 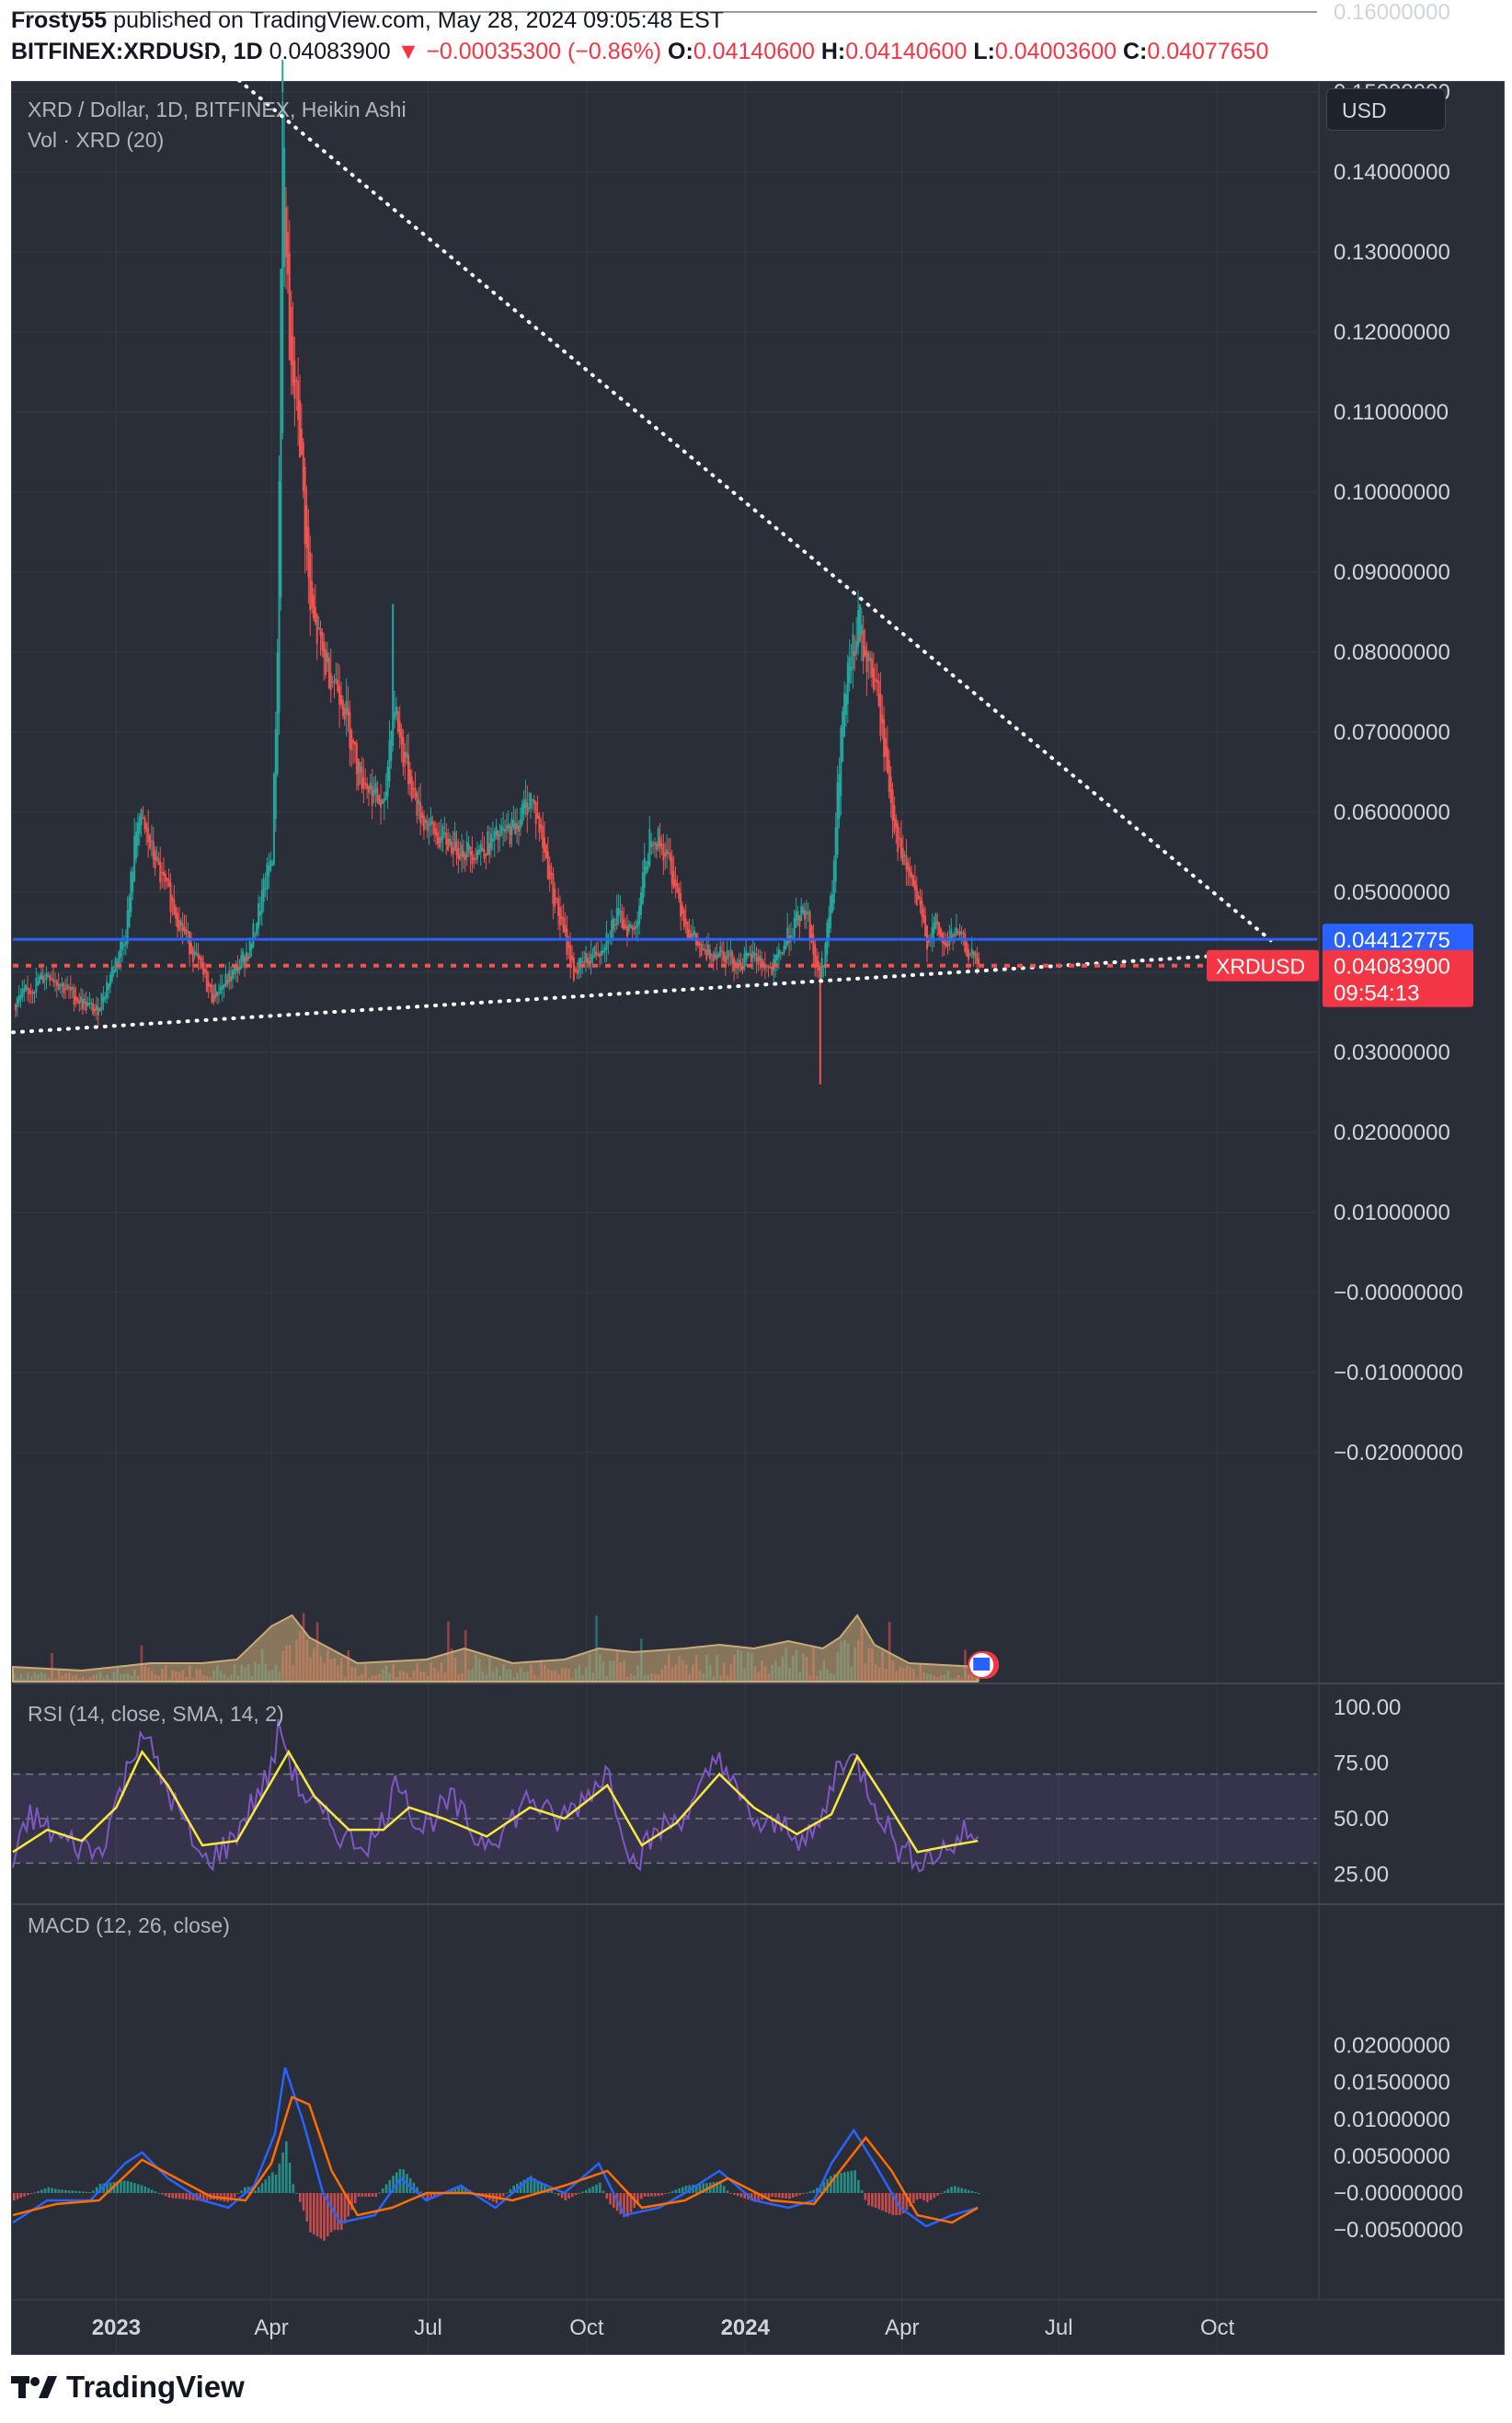 What do you see at coordinates (271, 2327) in the screenshot?
I see `x-tick-label: Apr` at bounding box center [271, 2327].